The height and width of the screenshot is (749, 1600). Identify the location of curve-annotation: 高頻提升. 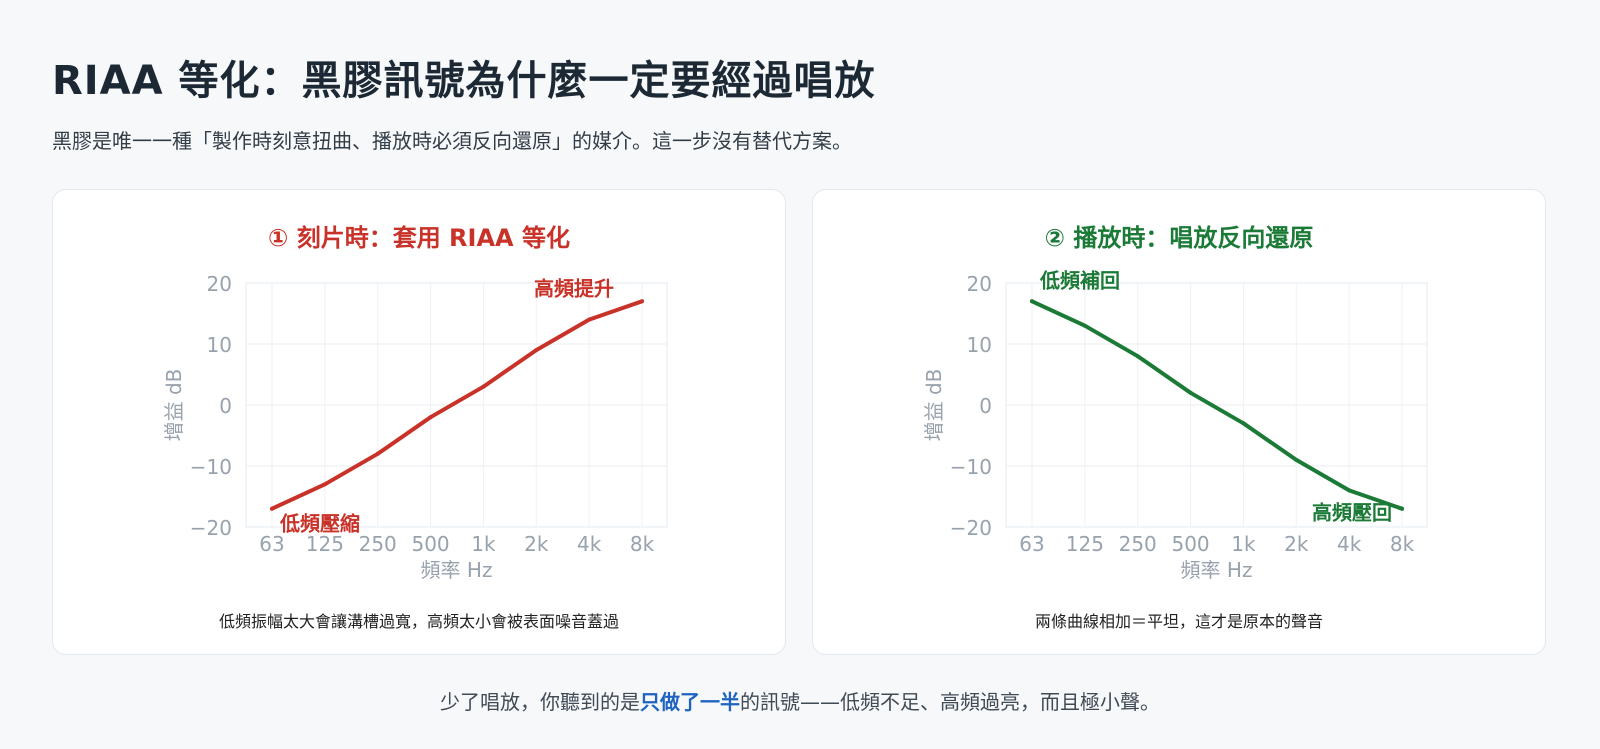
(574, 288).